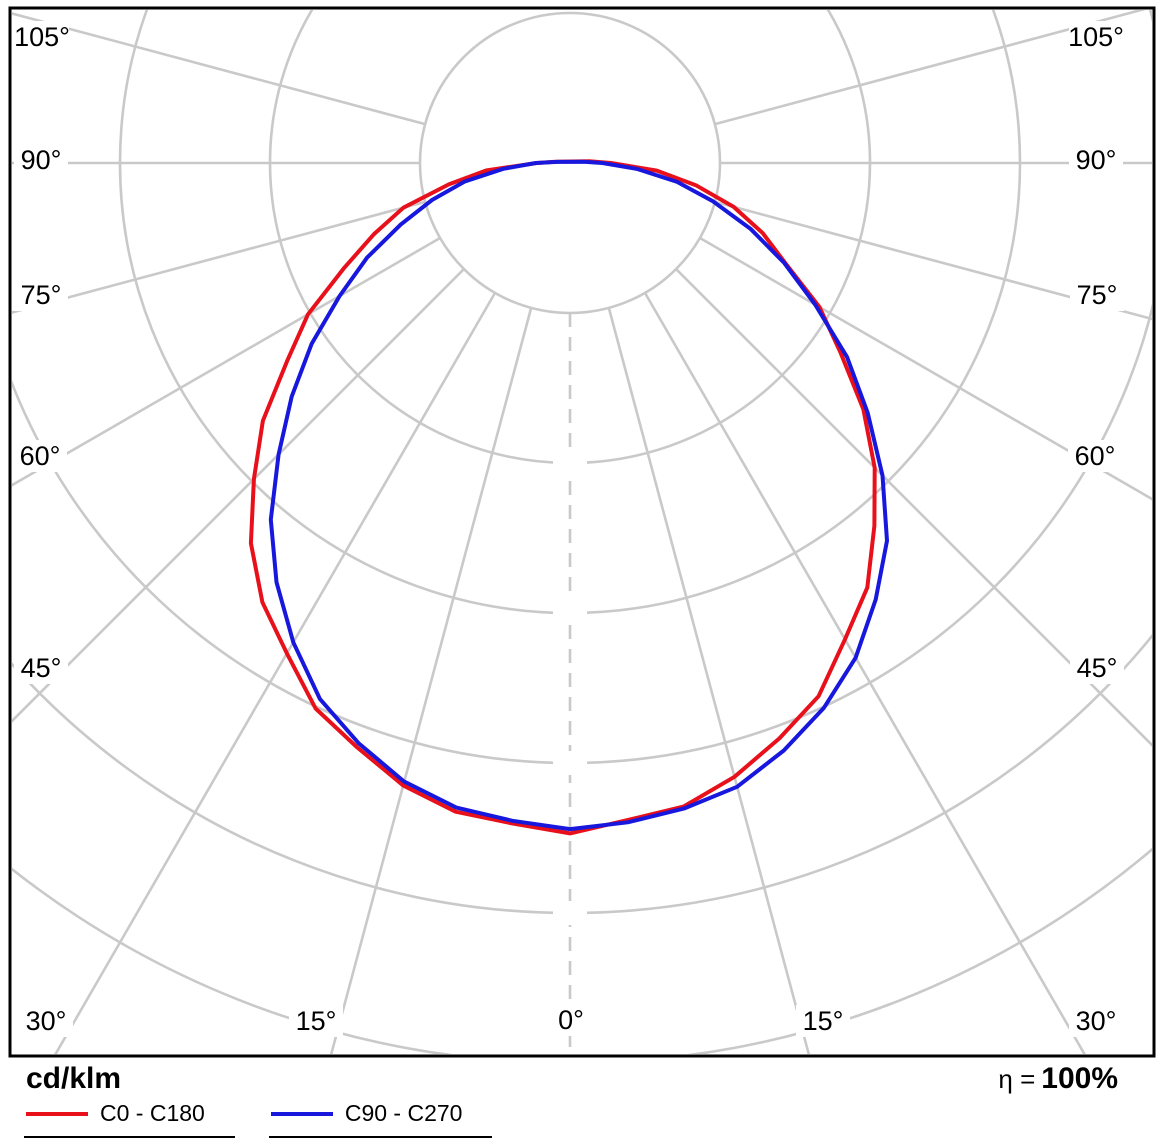 The width and height of the screenshot is (1164, 1140). I want to click on gamma-tick-label: 0°, so click(571, 1020).